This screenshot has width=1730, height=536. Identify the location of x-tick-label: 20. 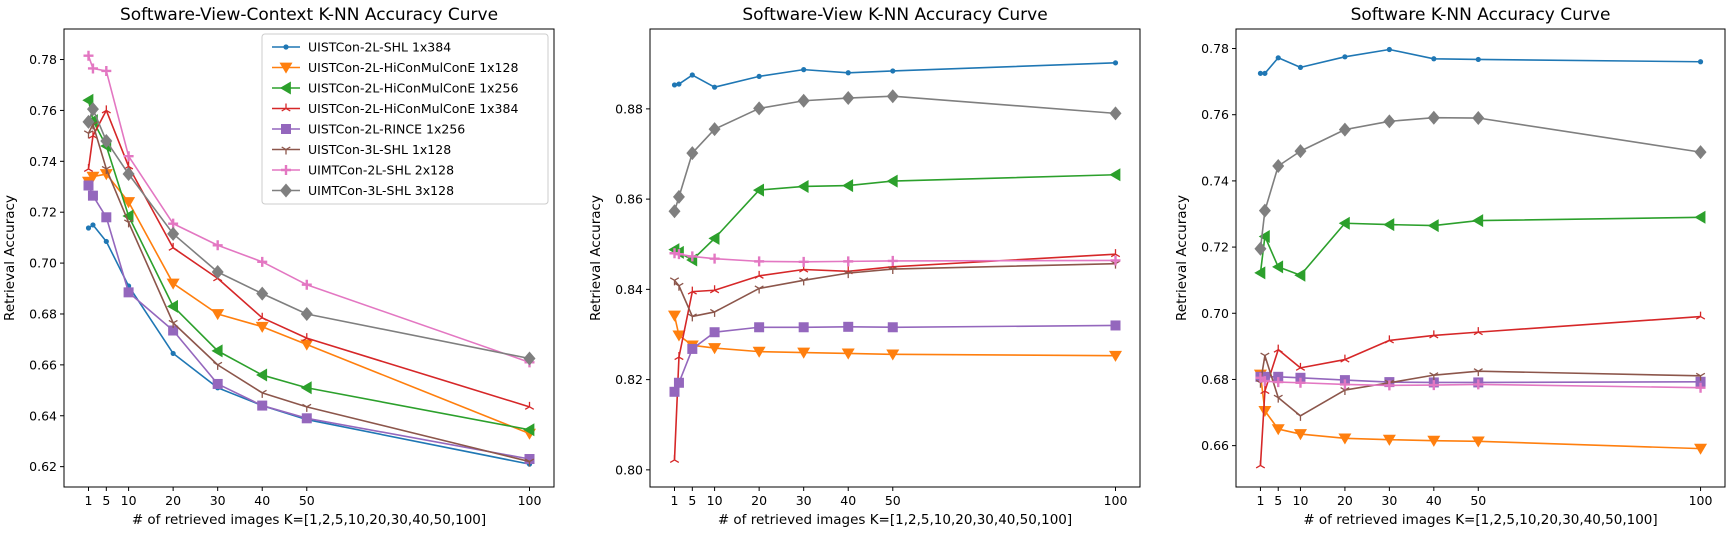
(759, 500).